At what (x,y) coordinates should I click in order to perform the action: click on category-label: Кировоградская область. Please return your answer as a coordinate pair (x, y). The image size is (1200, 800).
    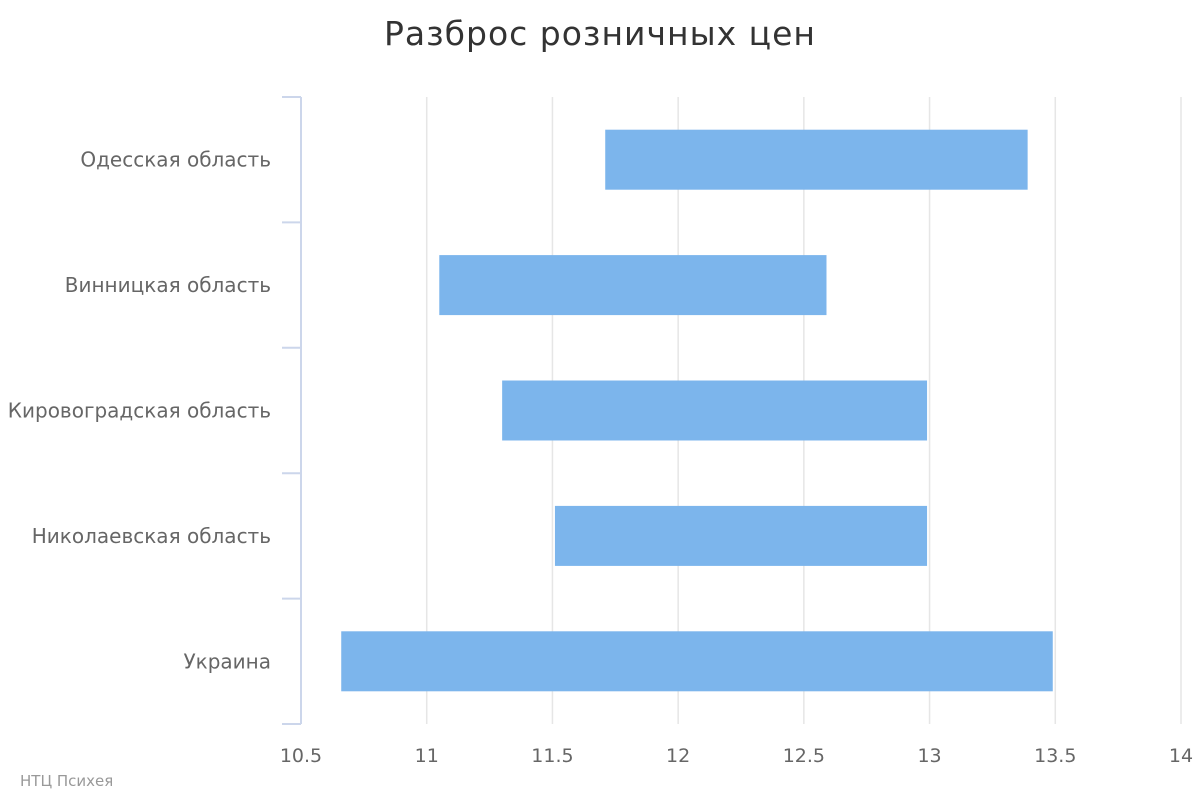
    Looking at the image, I should click on (139, 411).